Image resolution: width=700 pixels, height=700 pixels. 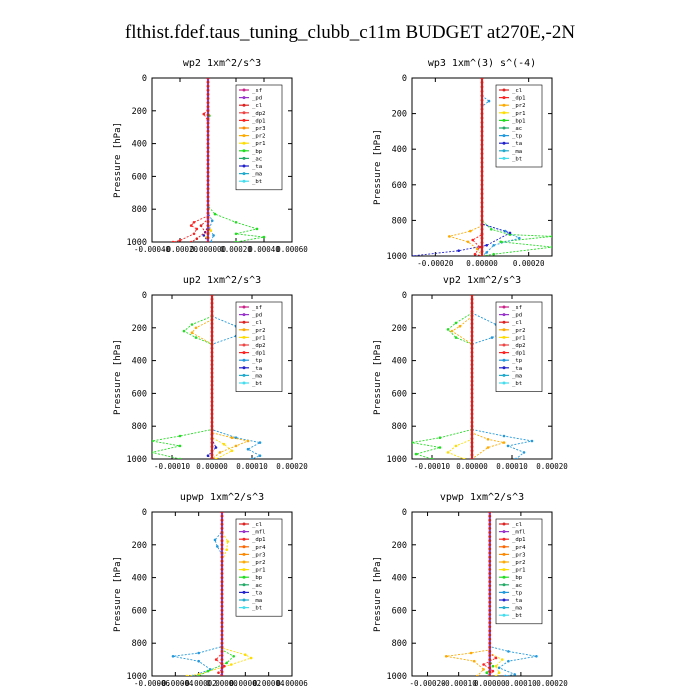 What do you see at coordinates (462, 167) in the screenshot?
I see `series-line-ta` at bounding box center [462, 167].